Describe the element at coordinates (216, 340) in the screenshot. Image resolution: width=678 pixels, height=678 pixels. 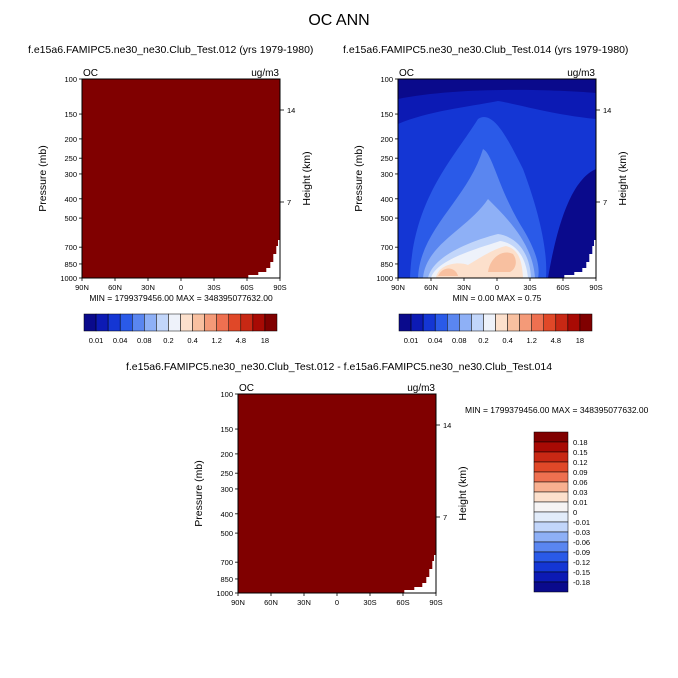
I see `colorbar-label: 1.2` at that location.